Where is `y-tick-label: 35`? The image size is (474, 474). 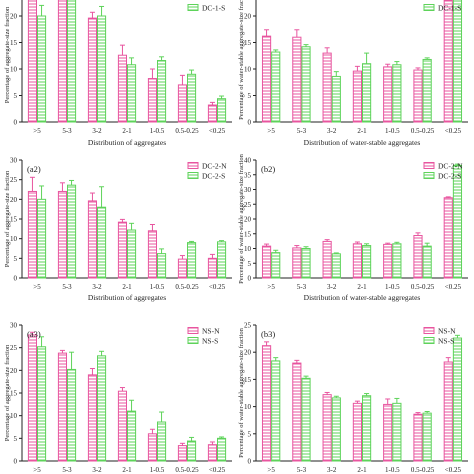
y-tick-label: 35 is located at coordinates (248, 175).